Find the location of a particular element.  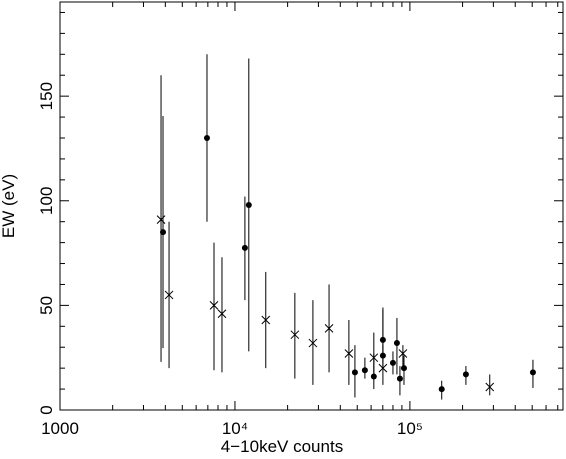

x-axis-label: 4−10keV counts is located at coordinates (282, 446).